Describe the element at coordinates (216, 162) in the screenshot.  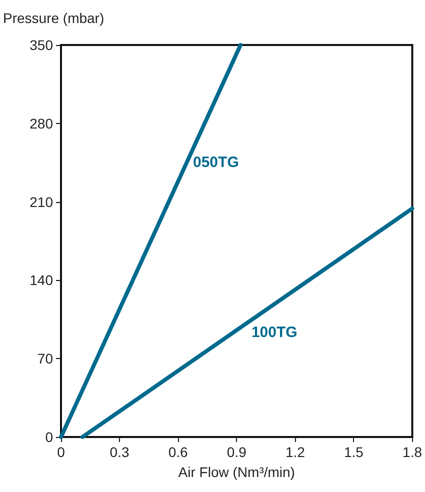
I see `series-label: 050TG` at that location.